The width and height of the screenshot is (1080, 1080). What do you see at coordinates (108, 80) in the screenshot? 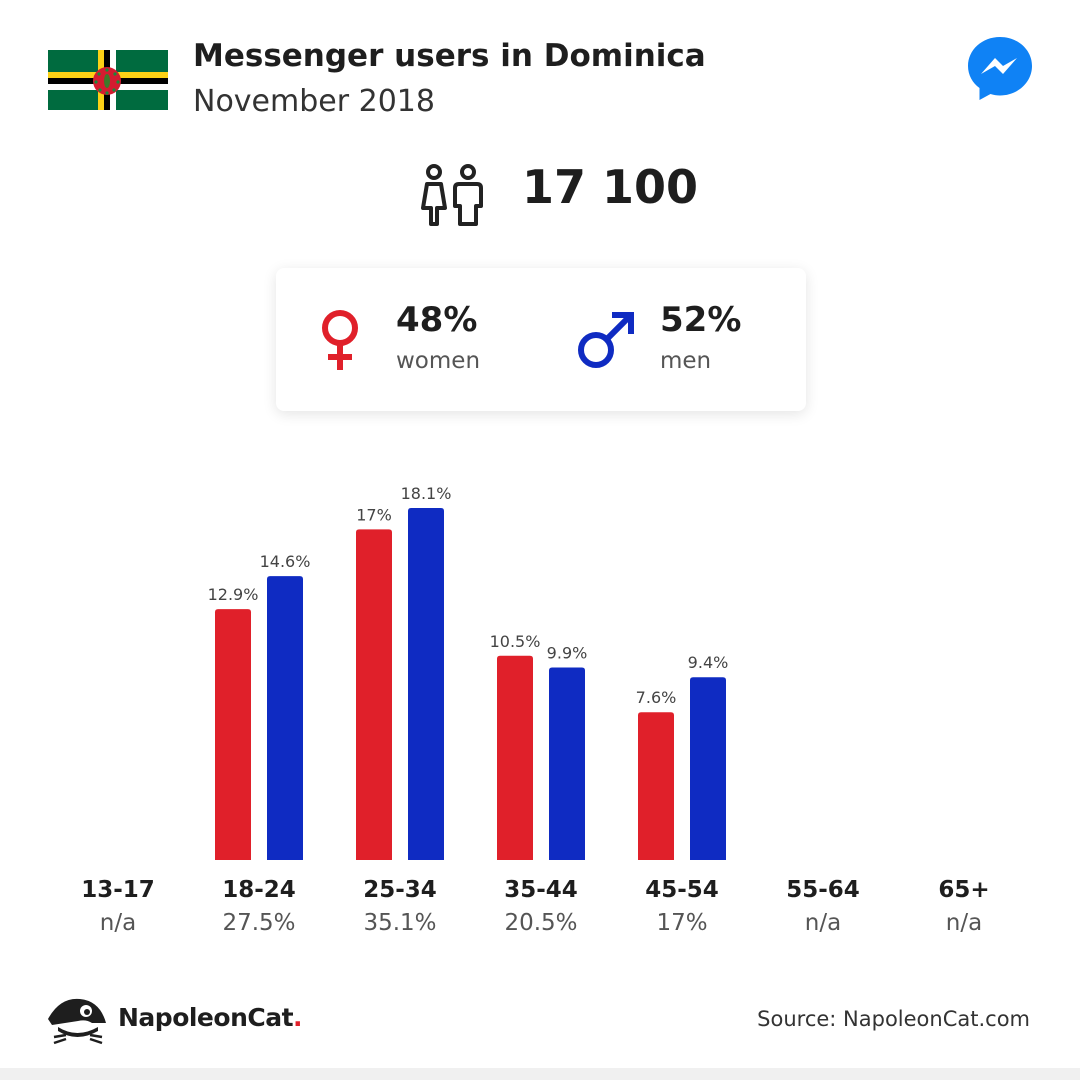
I see `dominica-flag-icon` at bounding box center [108, 80].